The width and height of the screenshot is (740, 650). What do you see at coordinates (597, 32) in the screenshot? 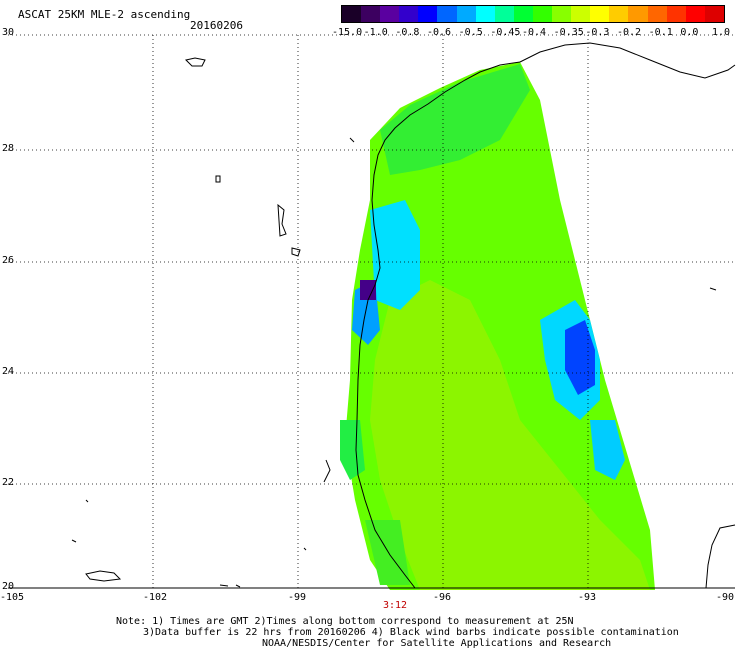
I see `colorbar-tick-label: -0.3` at bounding box center [597, 32].